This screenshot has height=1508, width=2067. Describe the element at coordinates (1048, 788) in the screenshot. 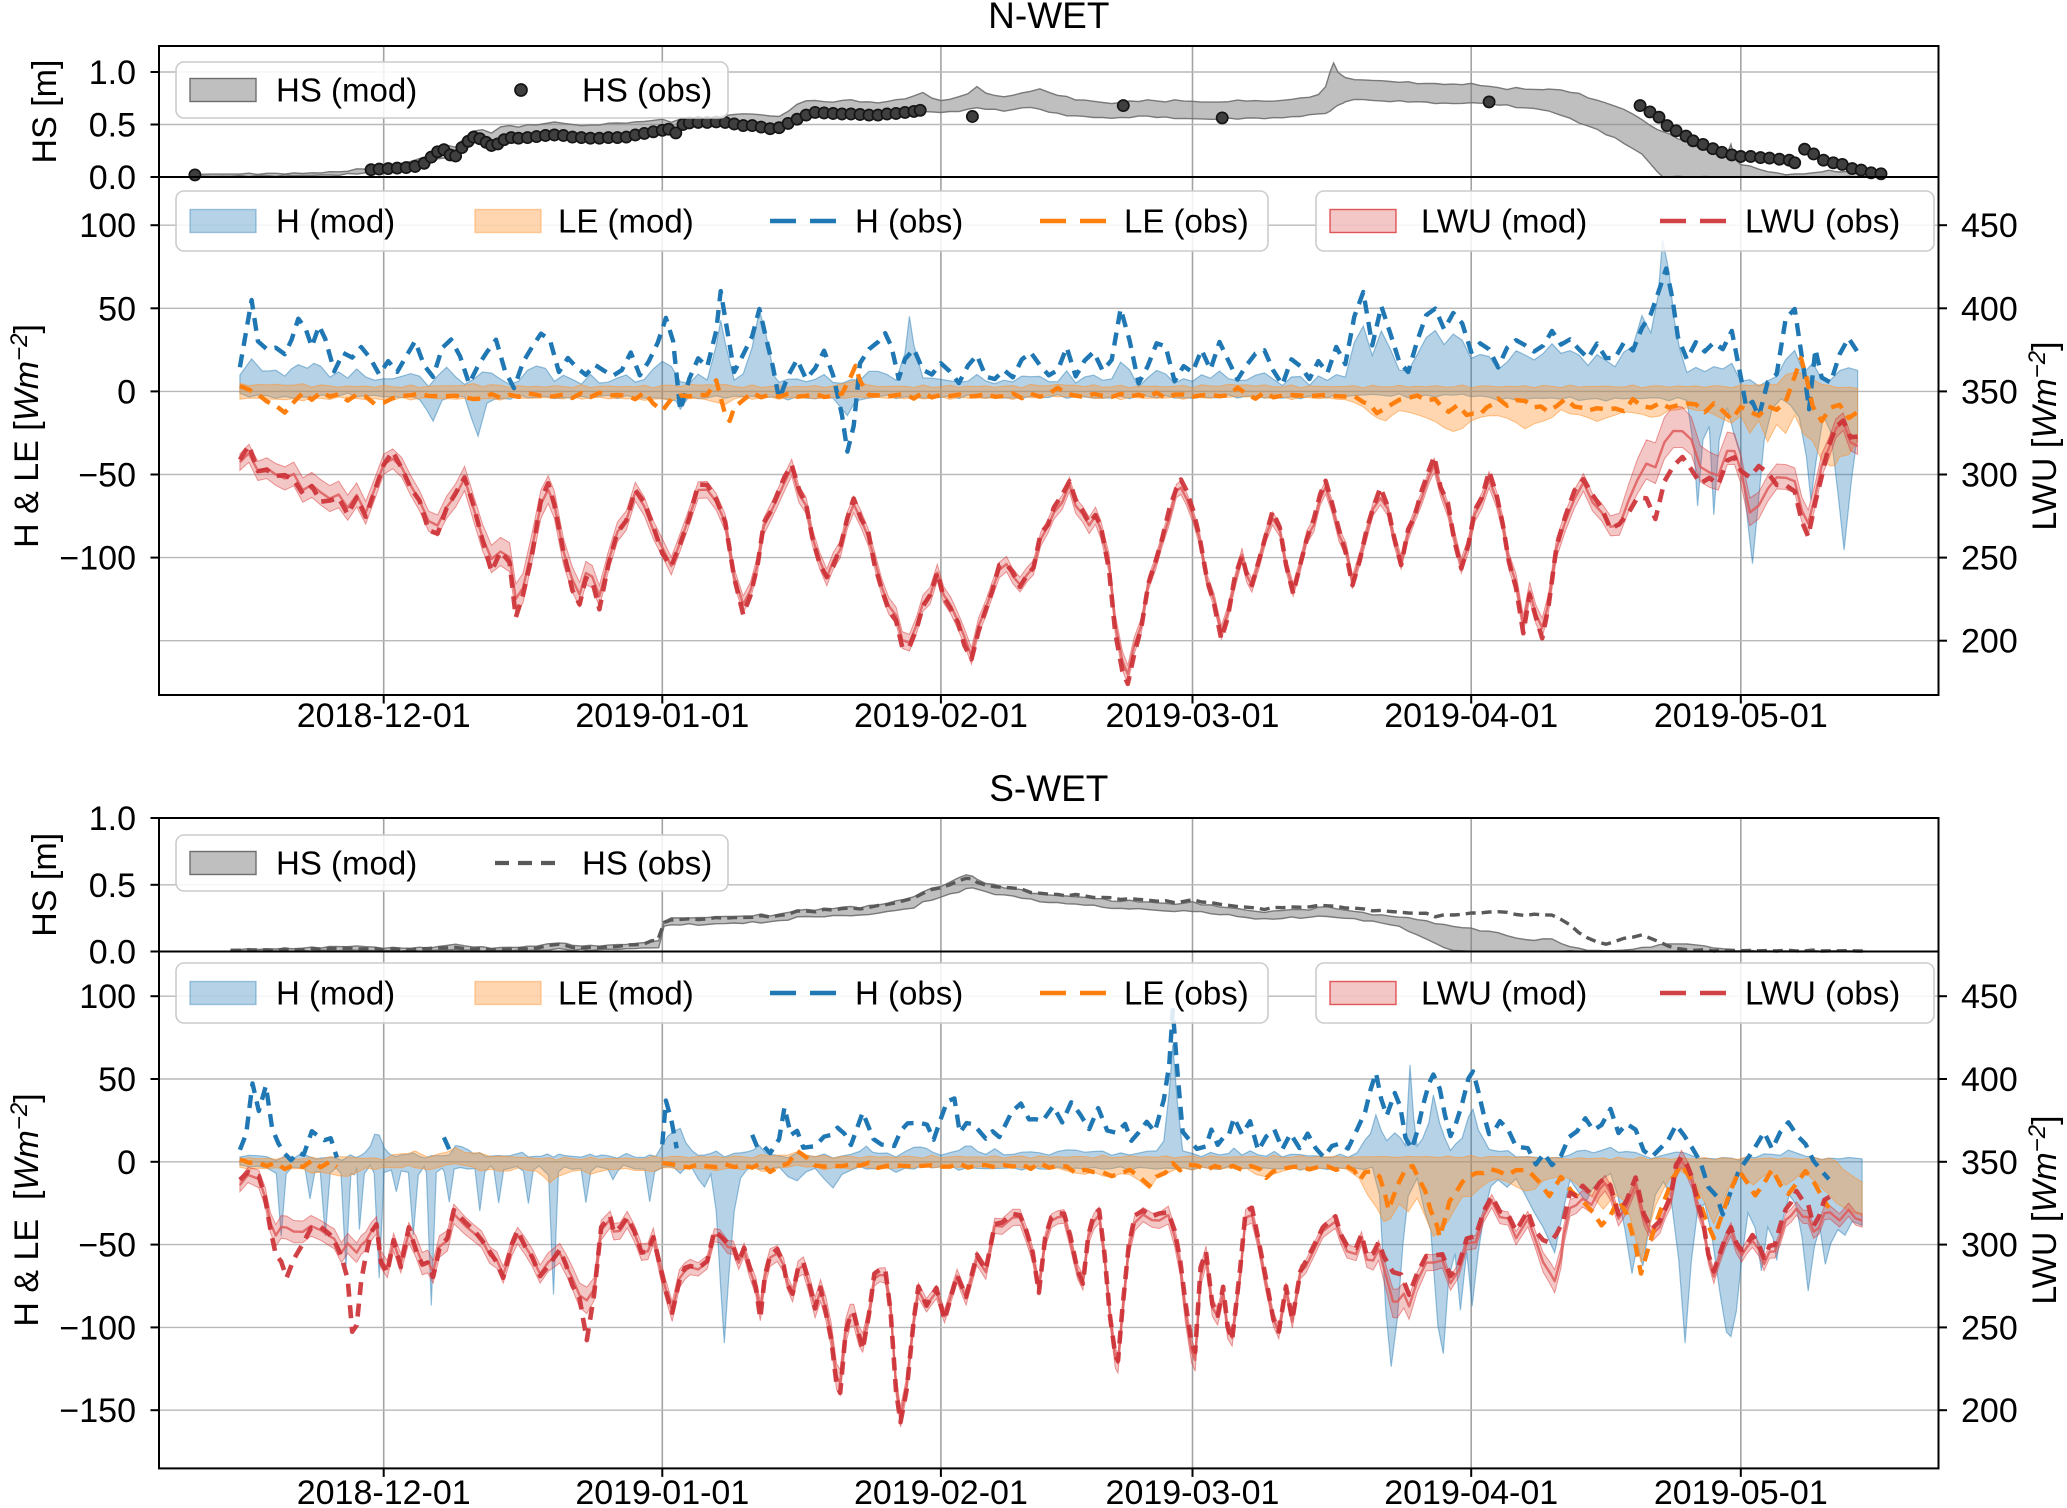

I see `svg-text: S-WET` at that location.